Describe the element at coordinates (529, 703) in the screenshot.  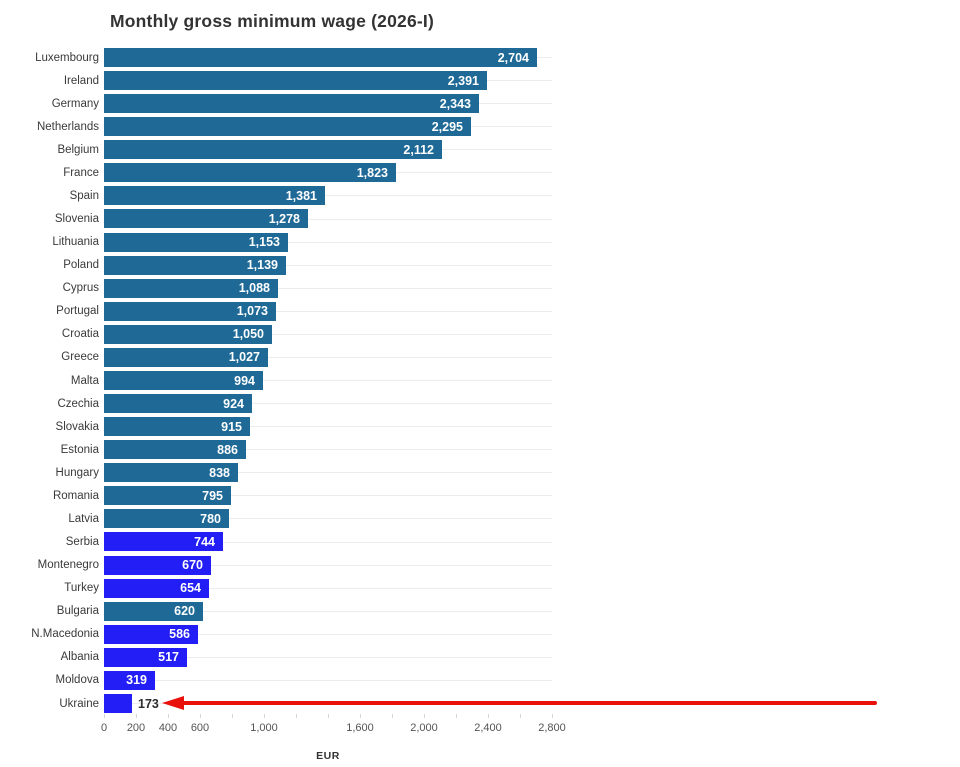
I see `annotation-arrow-line` at that location.